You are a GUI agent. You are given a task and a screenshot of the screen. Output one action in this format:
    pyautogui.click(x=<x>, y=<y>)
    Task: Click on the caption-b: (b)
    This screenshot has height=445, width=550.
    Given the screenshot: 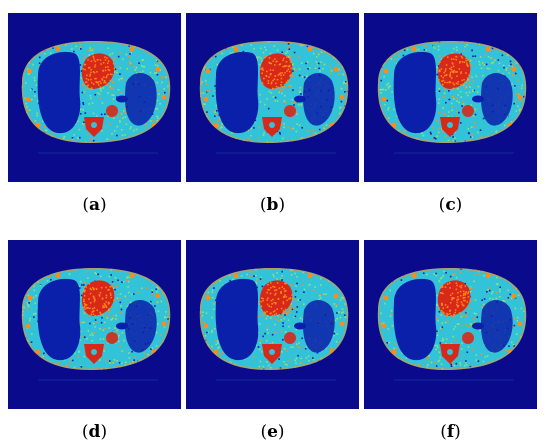 What is the action you would take?
    pyautogui.click(x=272, y=205)
    